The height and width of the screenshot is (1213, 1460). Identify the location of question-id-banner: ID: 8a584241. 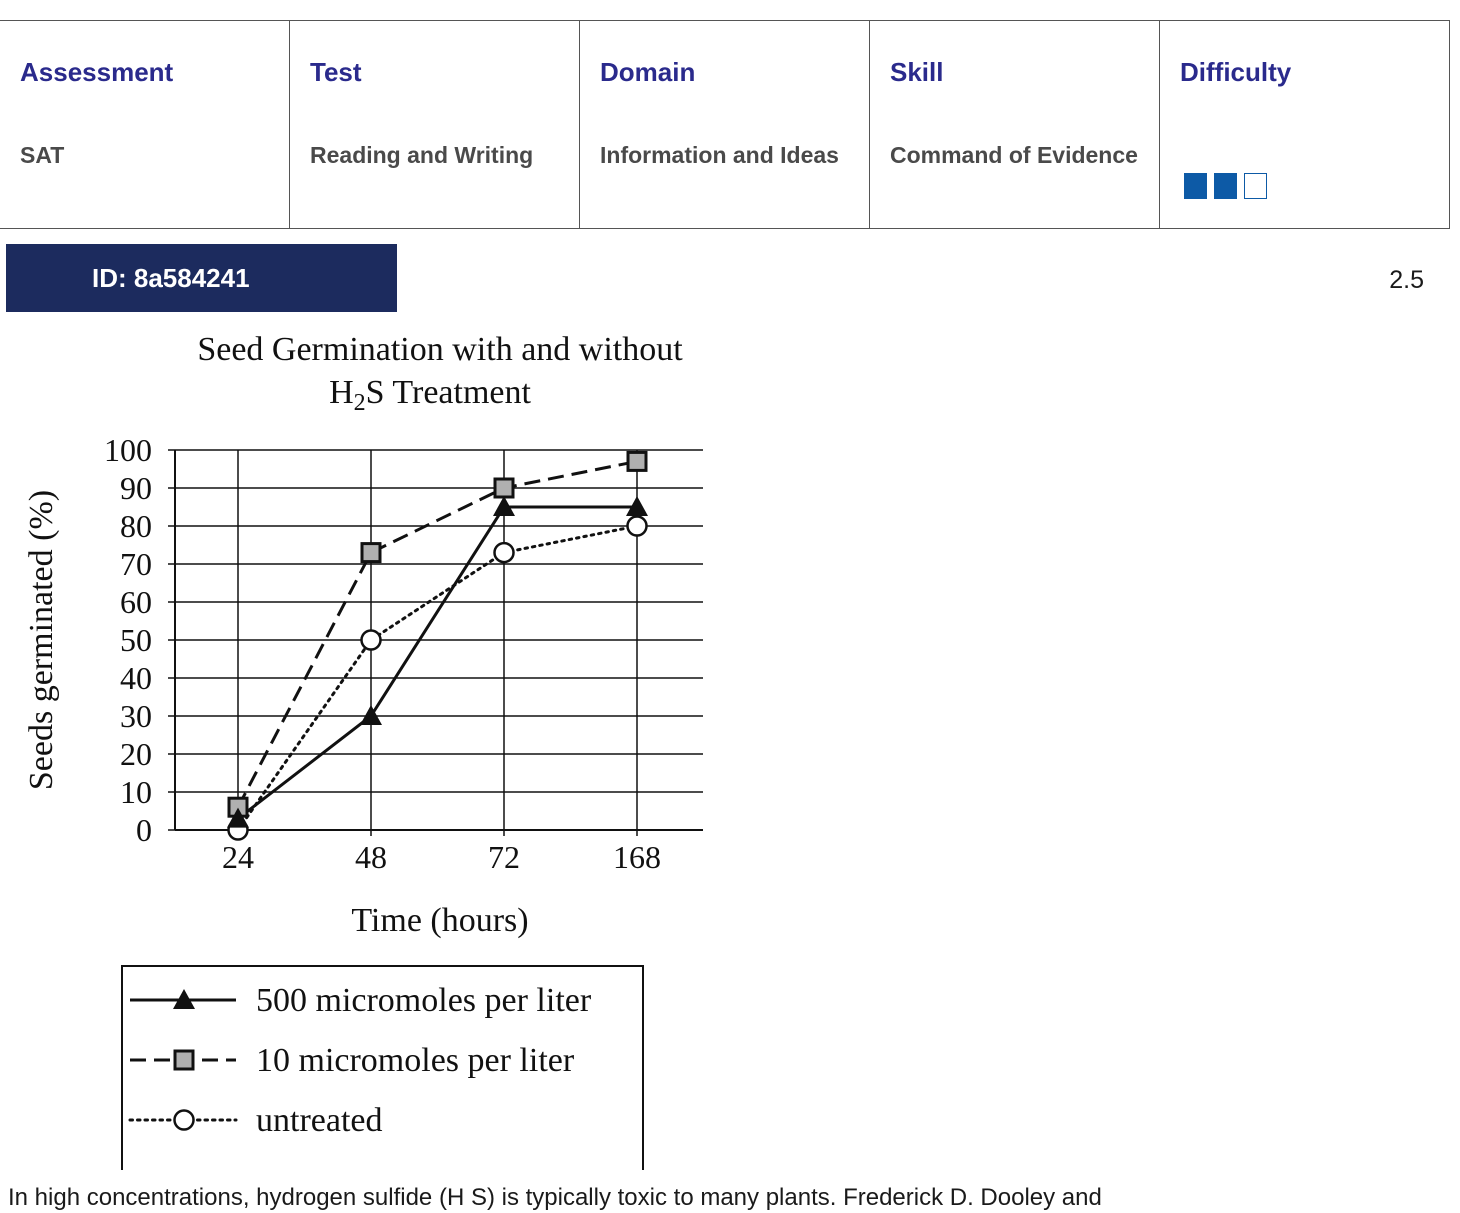
(201, 278).